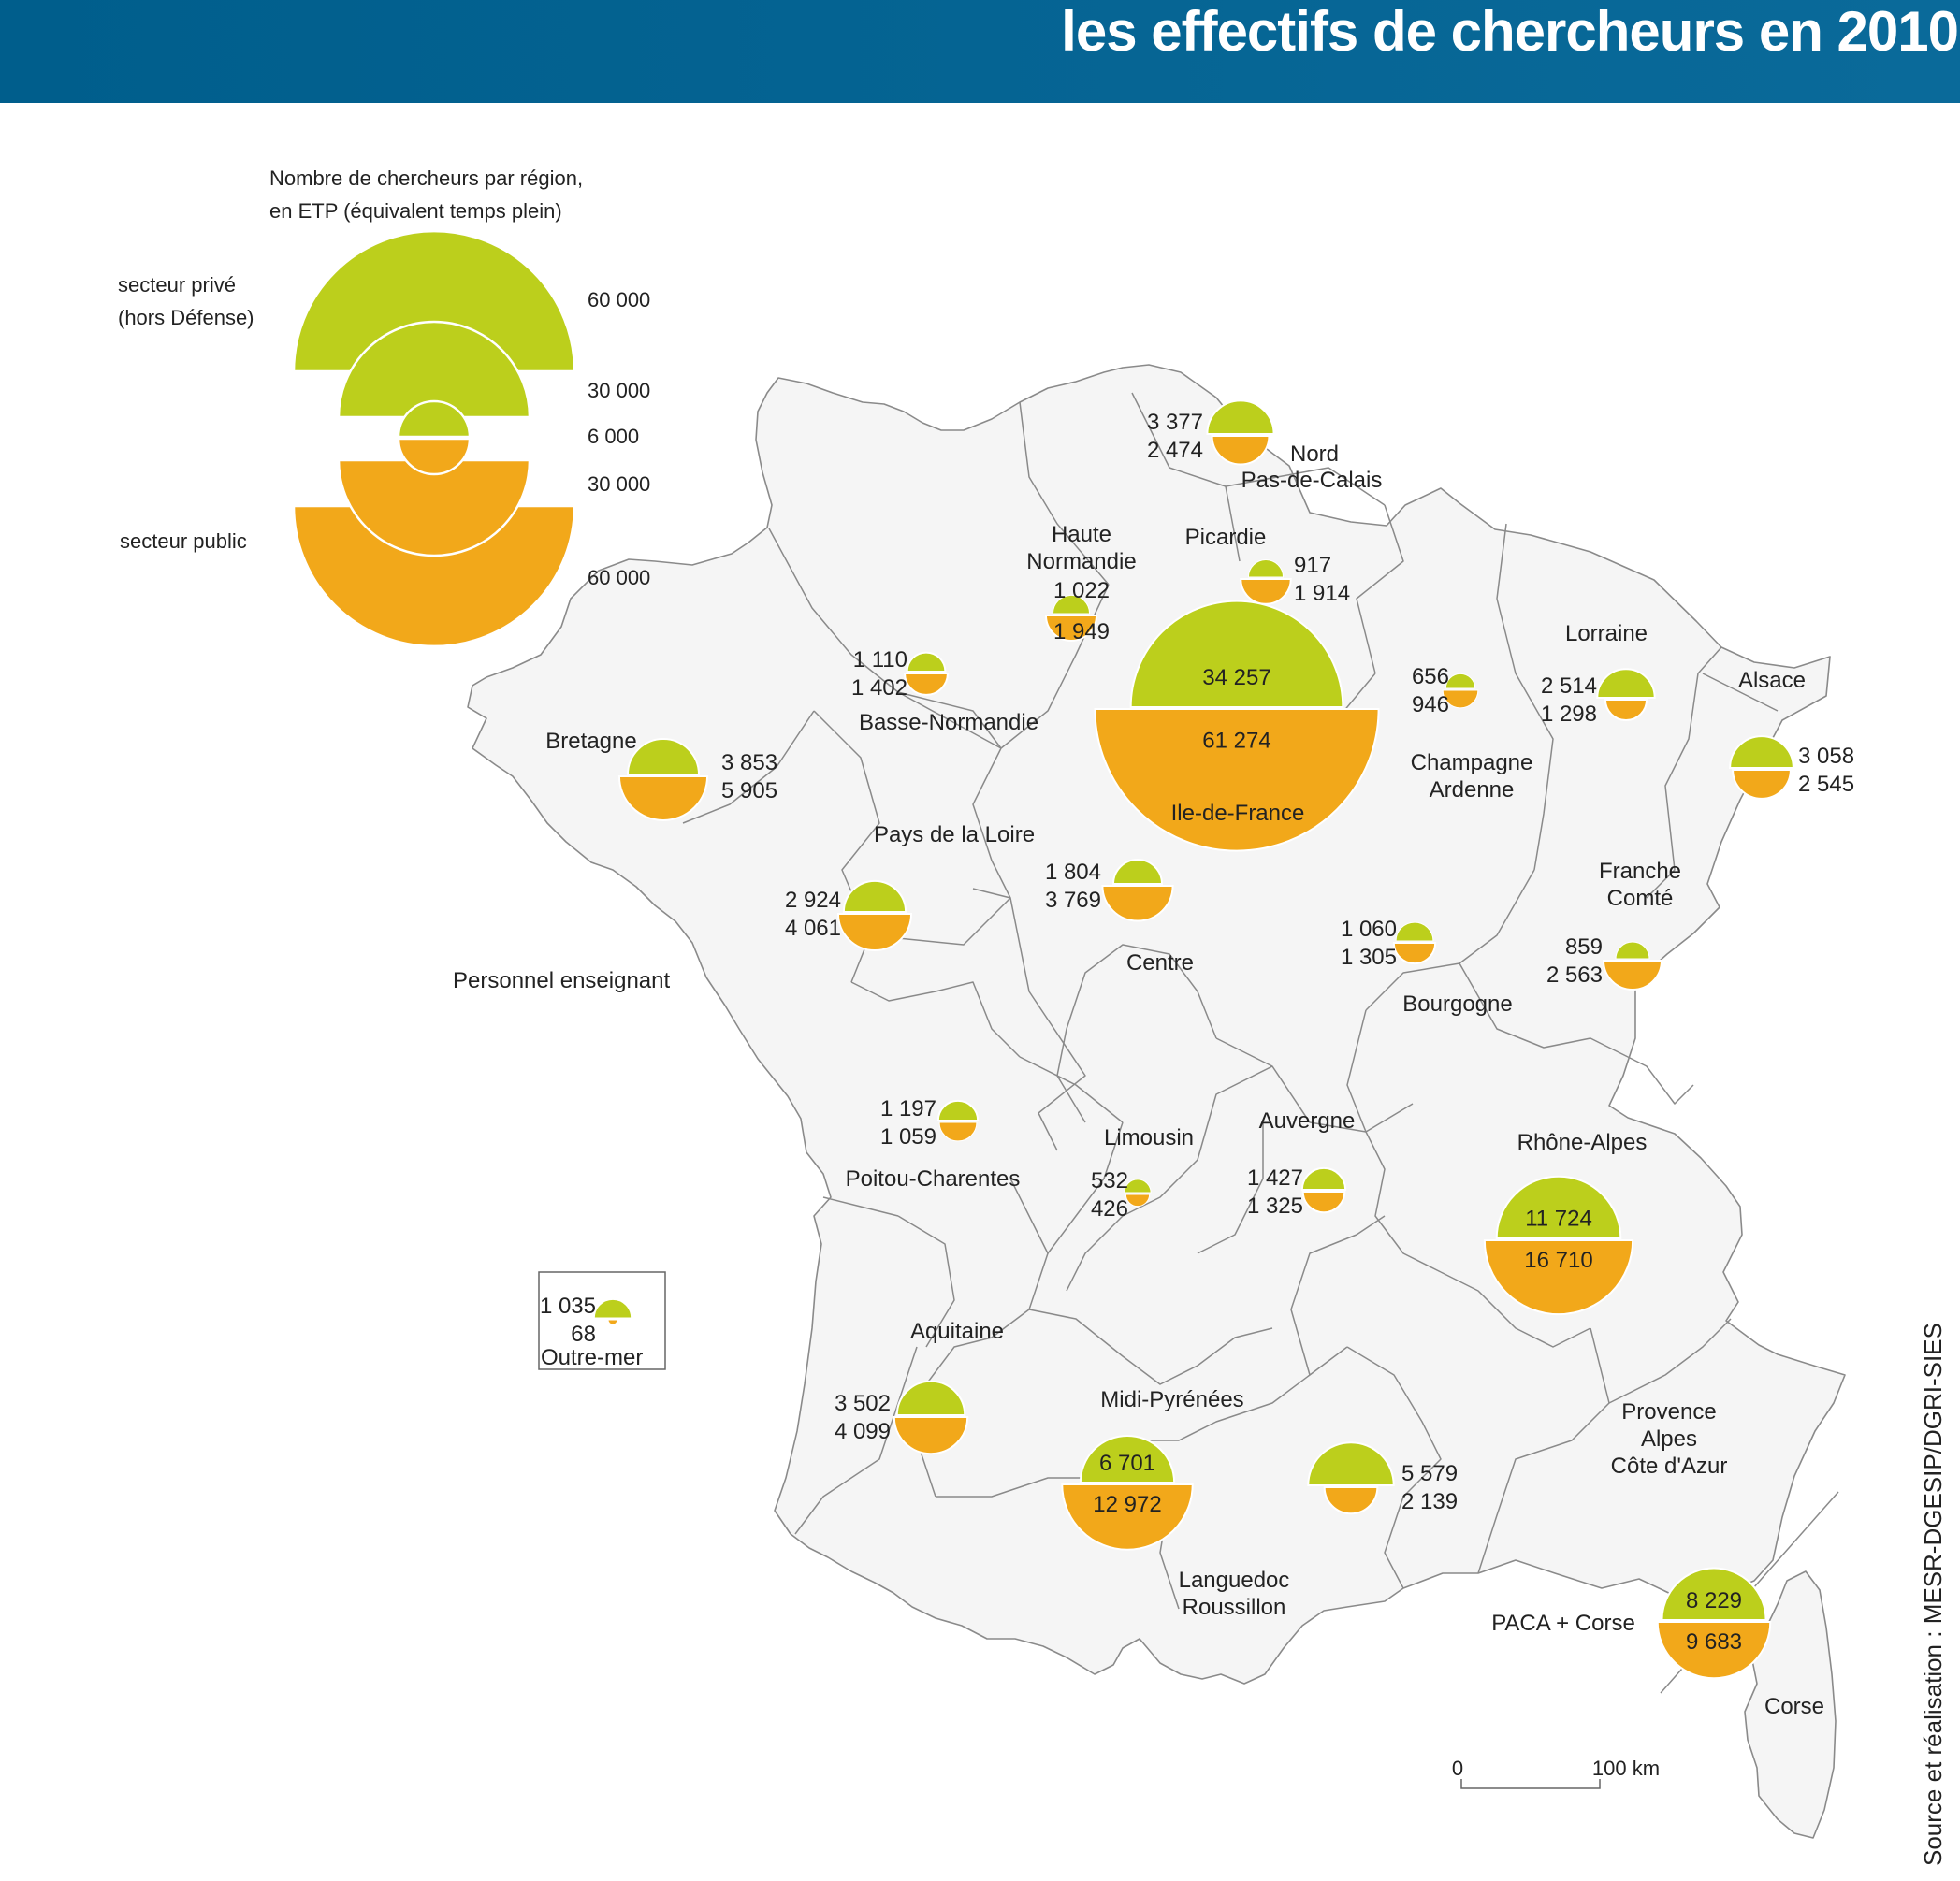  I want to click on enseignant-label: Personnel enseignant, so click(562, 981).